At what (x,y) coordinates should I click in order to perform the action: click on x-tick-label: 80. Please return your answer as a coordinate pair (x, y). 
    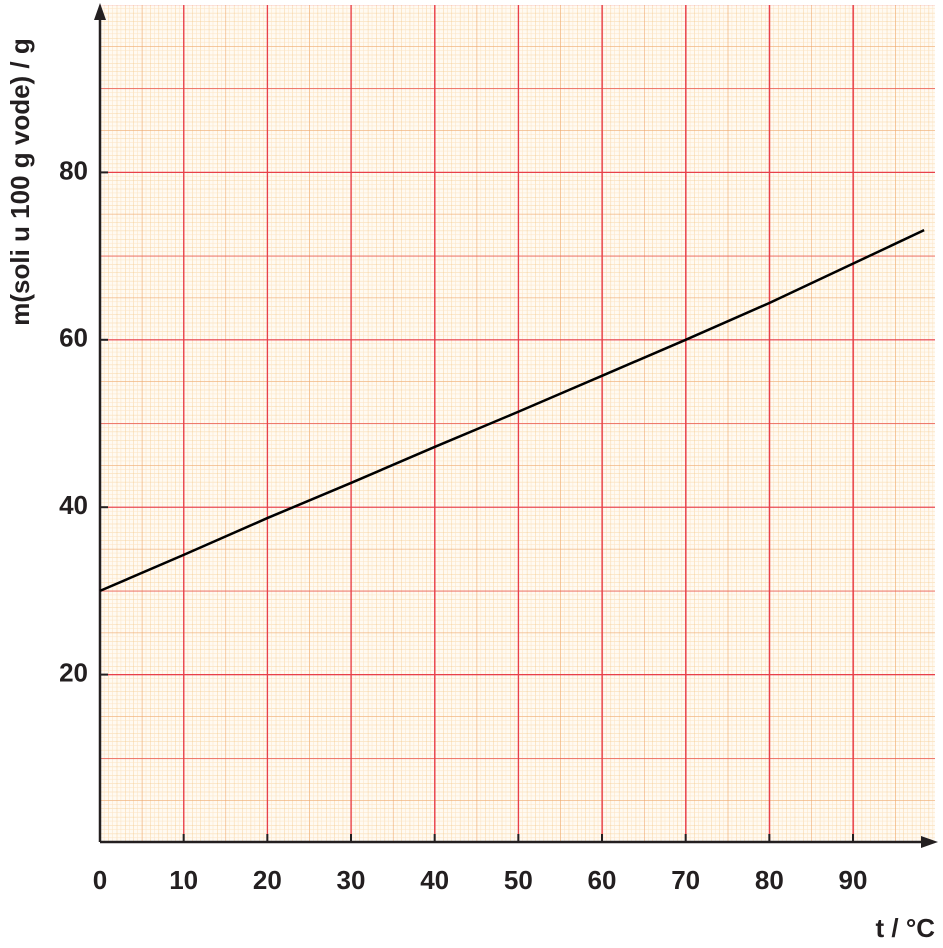
    Looking at the image, I should click on (769, 880).